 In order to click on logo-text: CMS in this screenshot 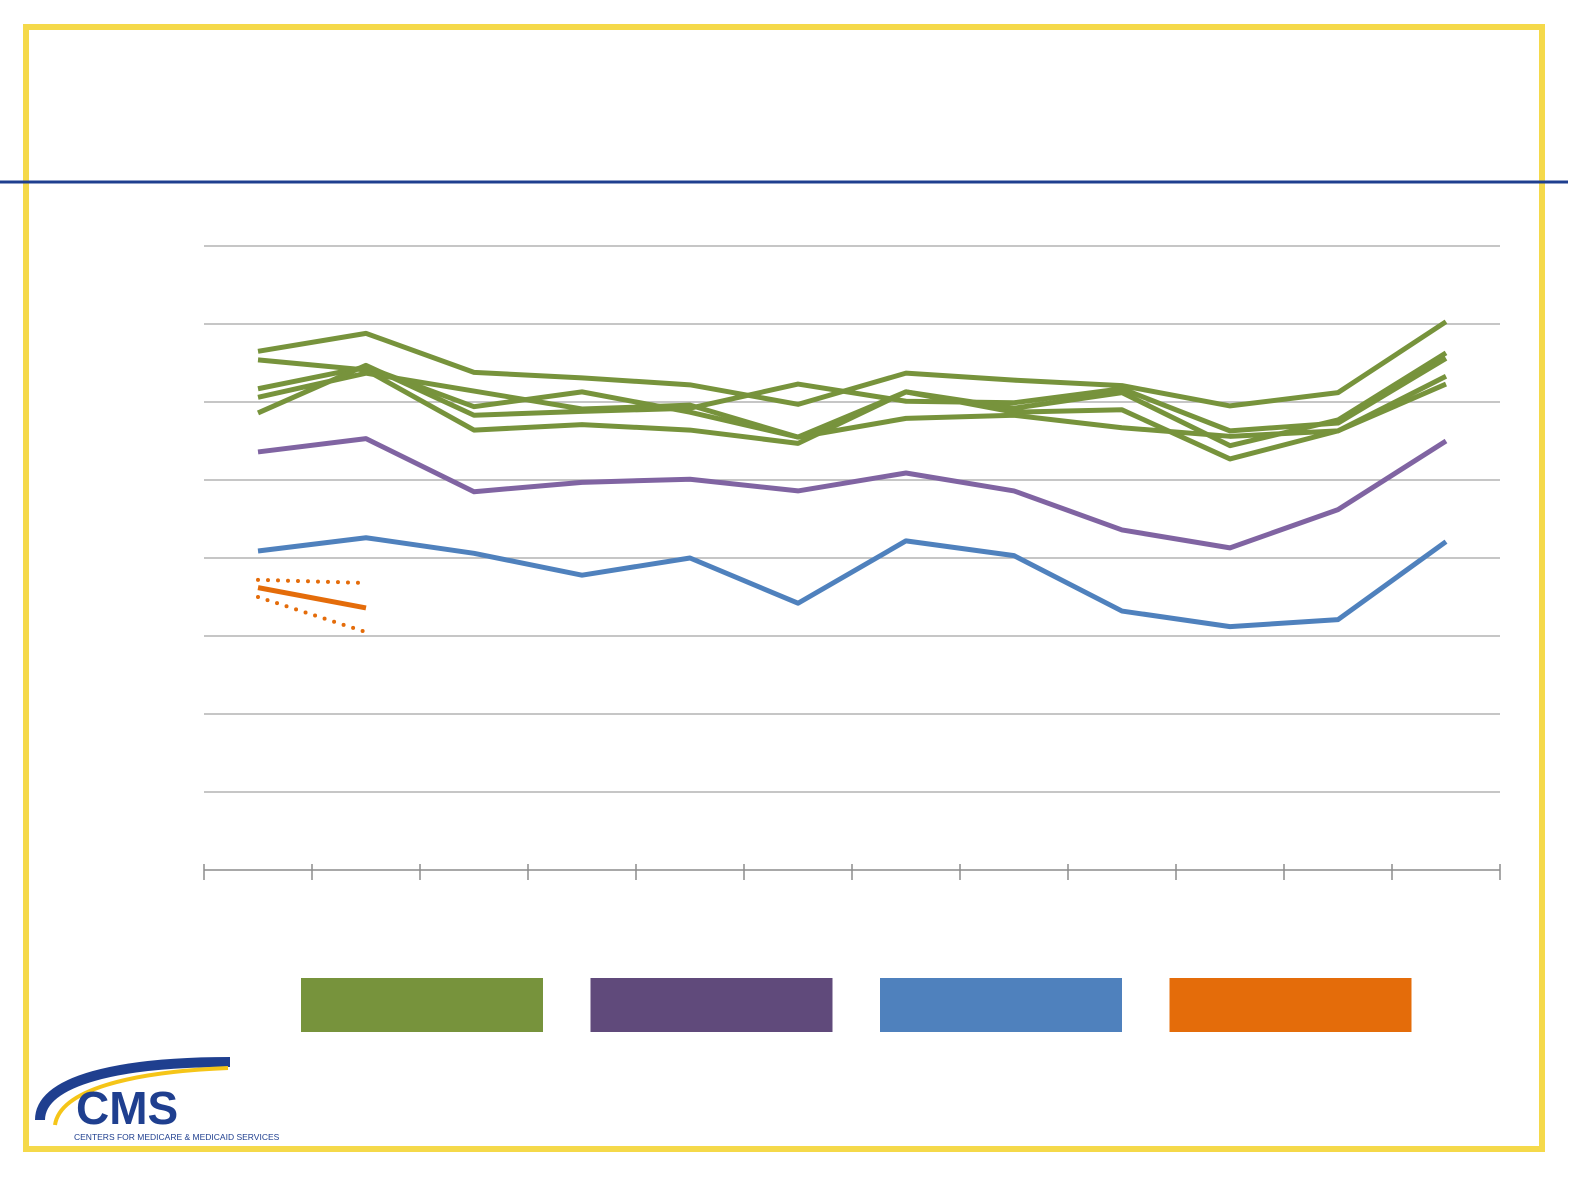, I will do `click(127, 1108)`.